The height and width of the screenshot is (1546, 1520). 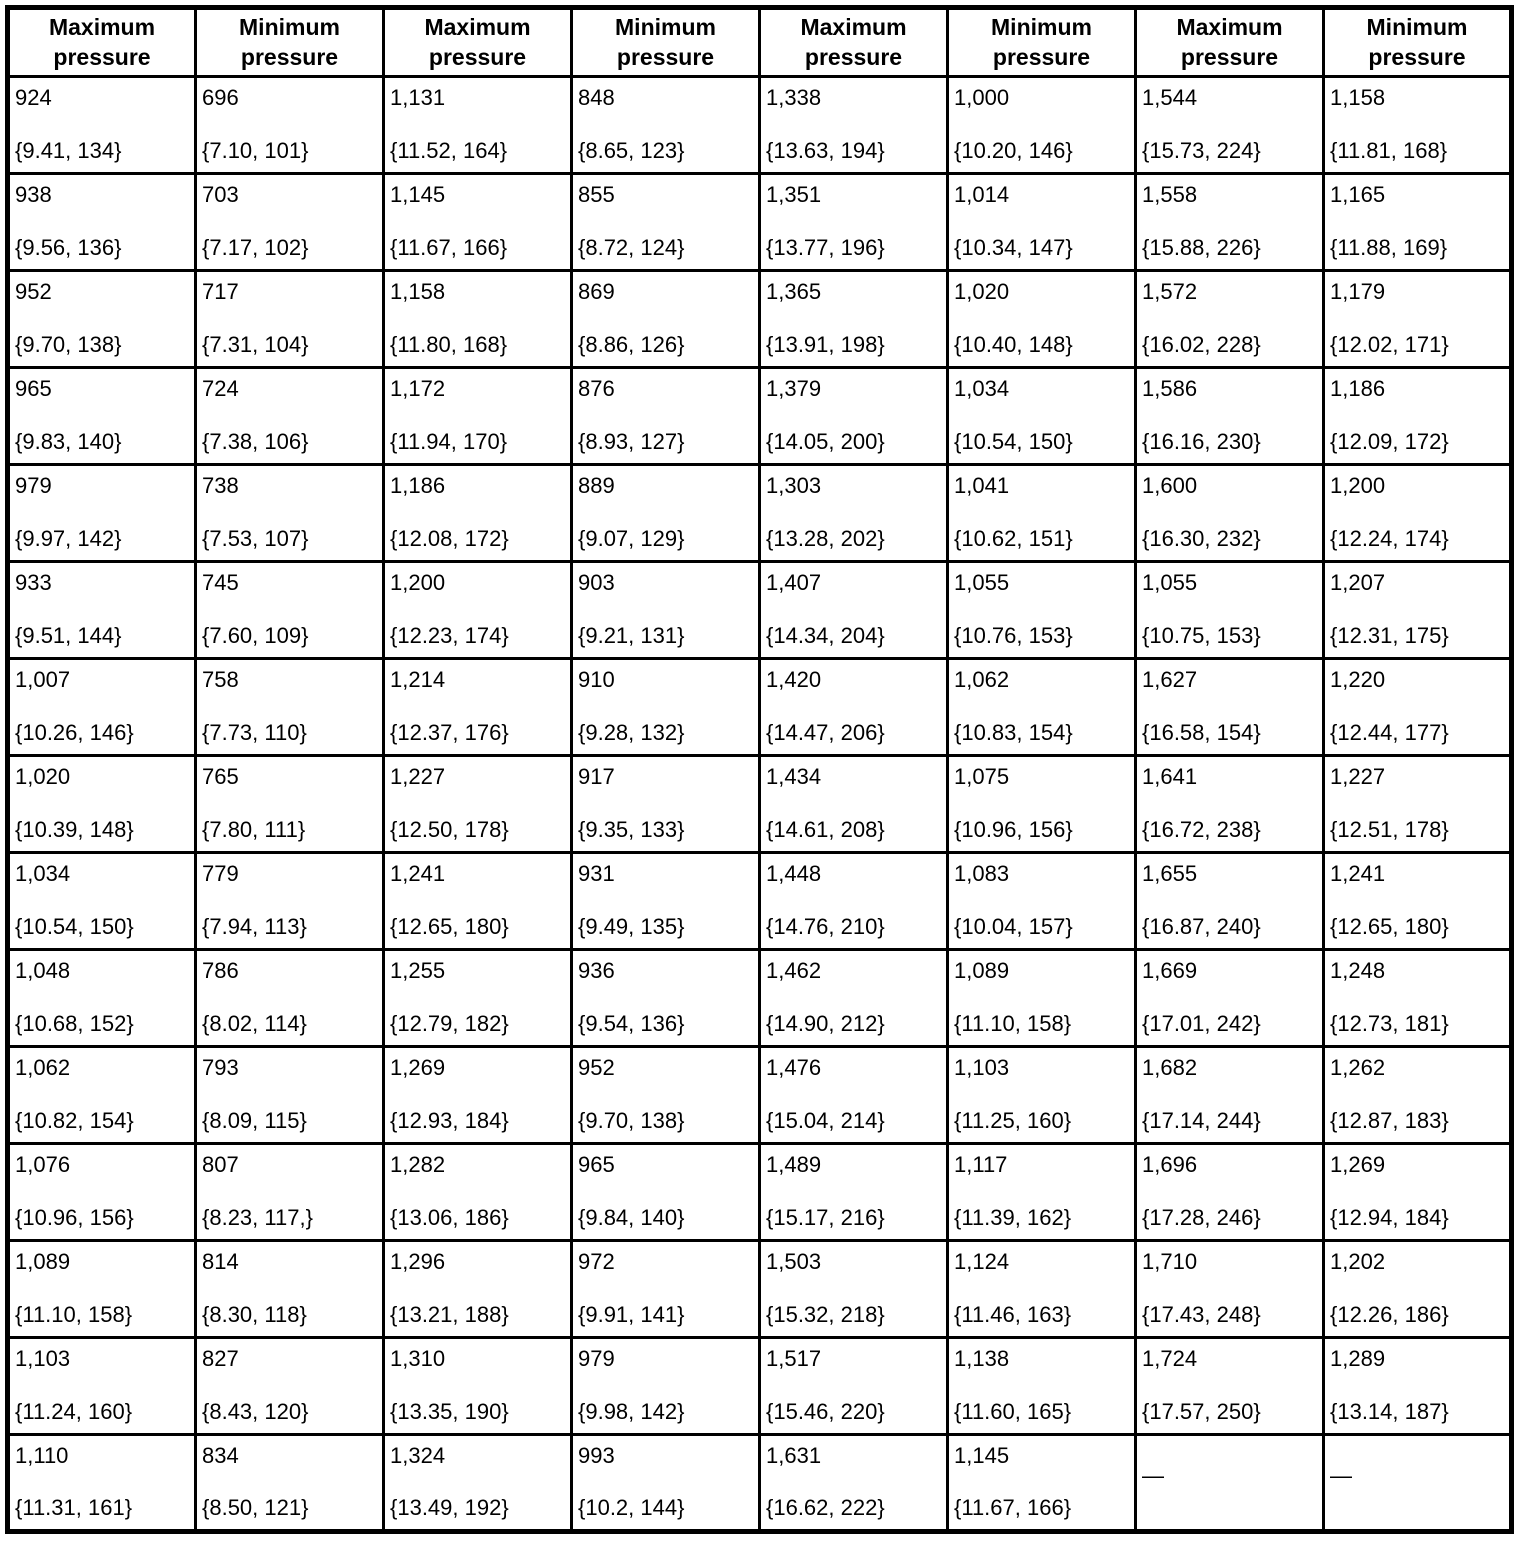 What do you see at coordinates (596, 679) in the screenshot?
I see `cell-value: 910` at bounding box center [596, 679].